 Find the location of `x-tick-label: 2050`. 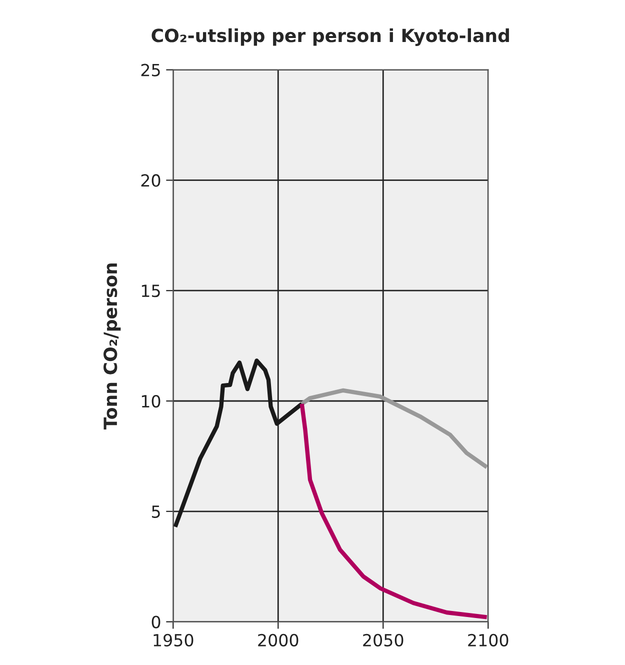

x-tick-label: 2050 is located at coordinates (383, 640).